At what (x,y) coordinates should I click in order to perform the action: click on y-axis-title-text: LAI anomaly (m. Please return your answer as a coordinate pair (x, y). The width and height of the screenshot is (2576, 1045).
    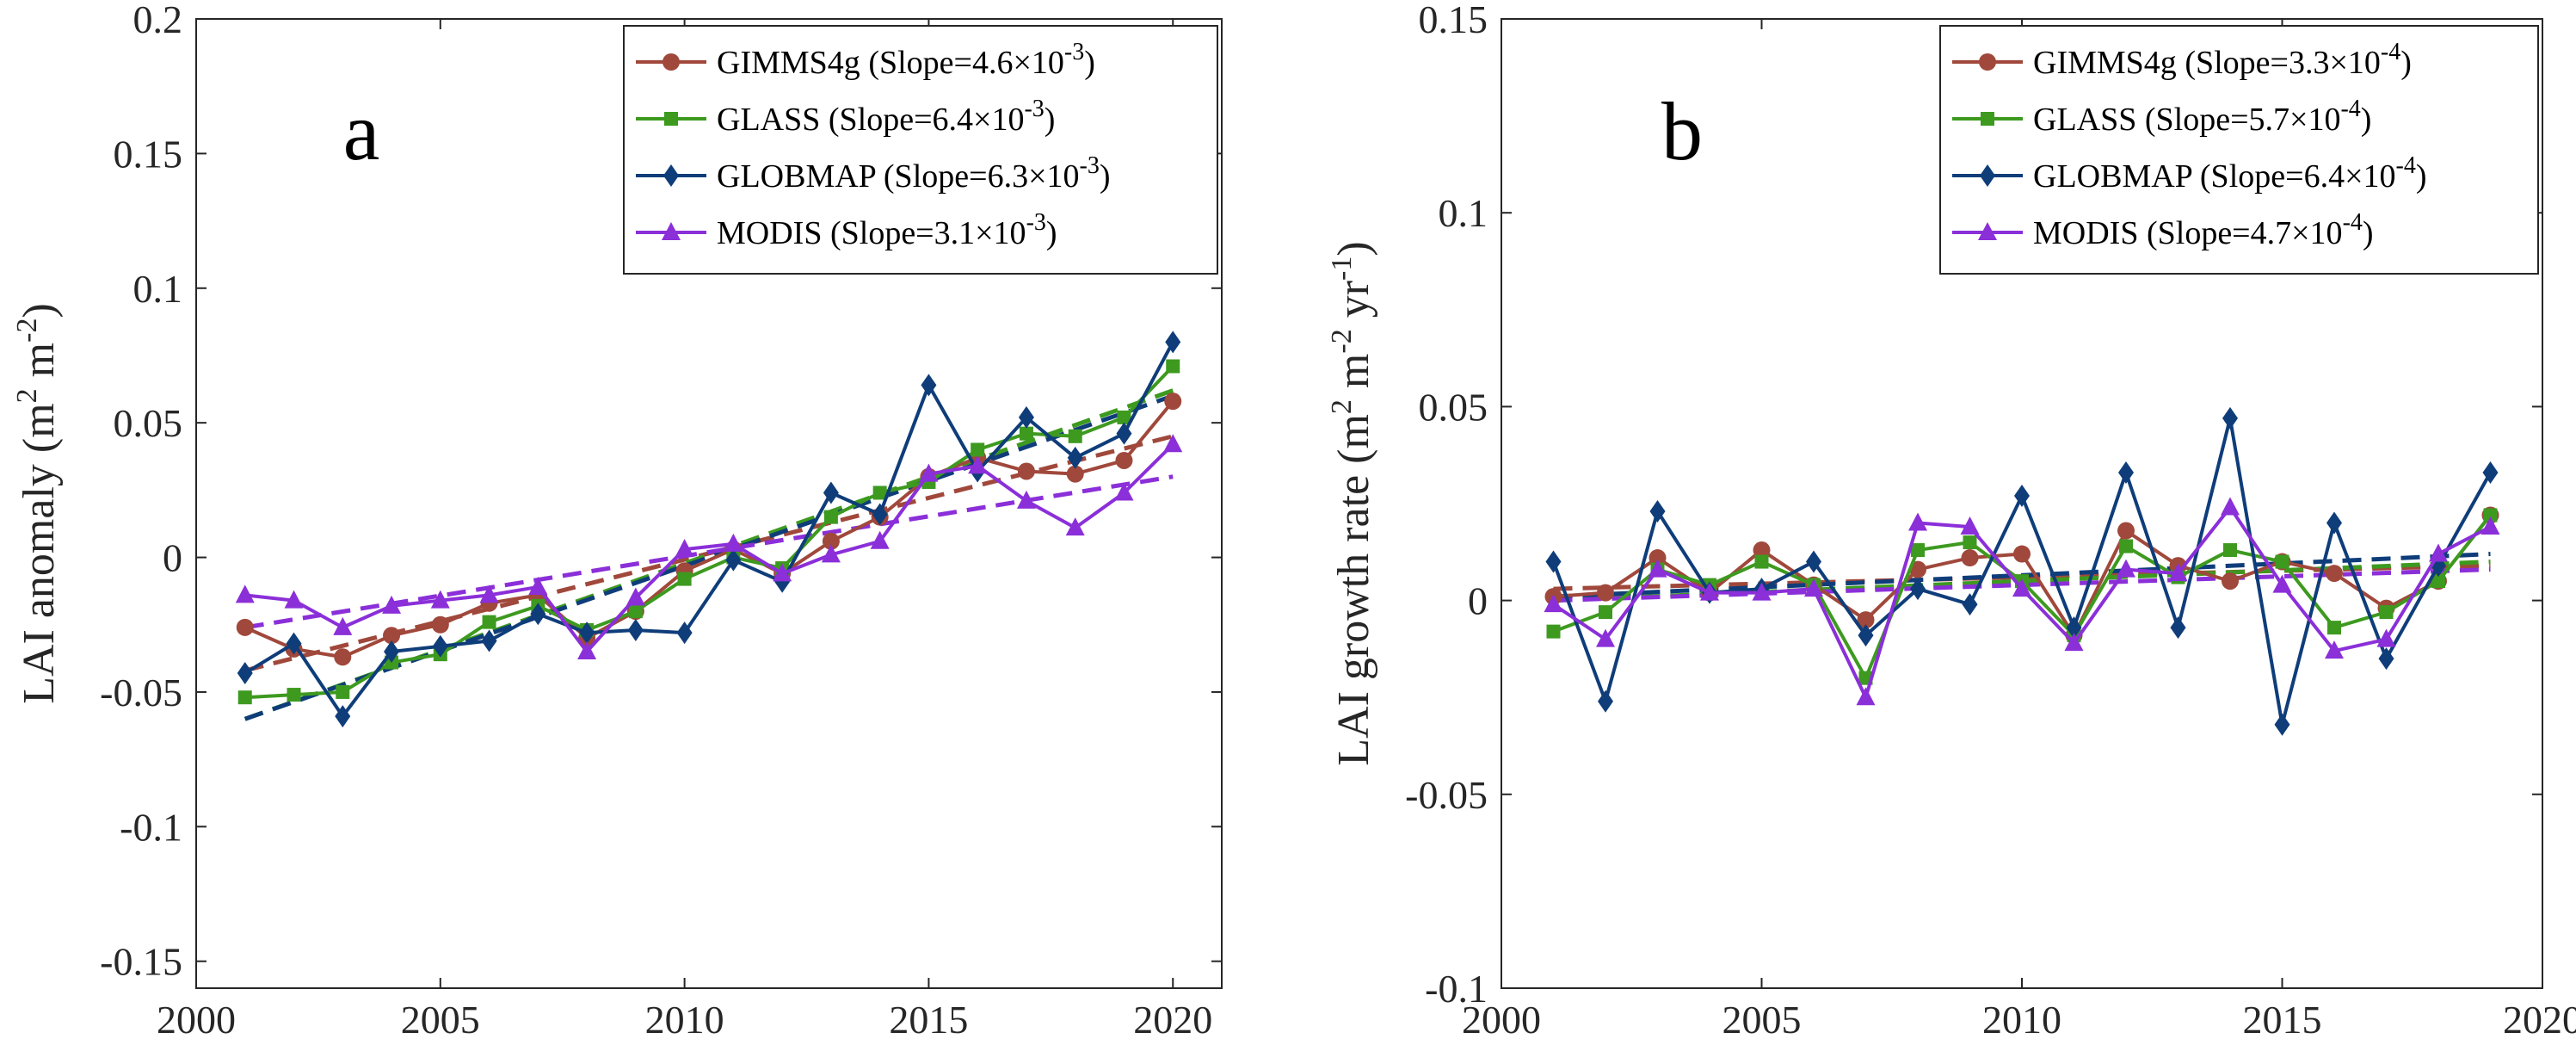
    Looking at the image, I should click on (39, 553).